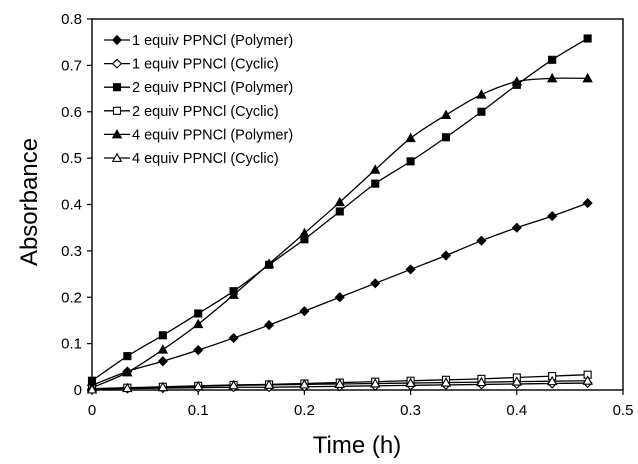  I want to click on x-tick-label: 0, so click(92, 410).